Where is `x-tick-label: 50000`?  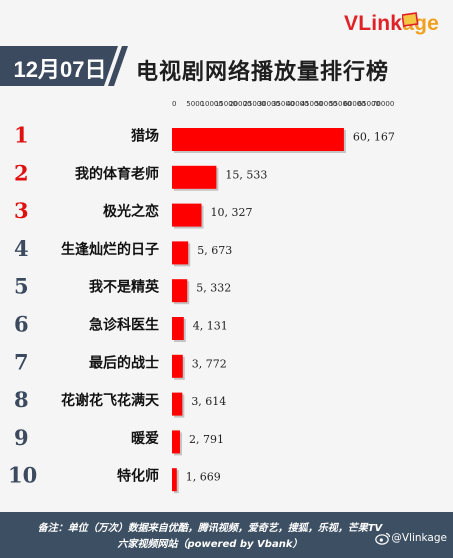
x-tick-label: 50000 is located at coordinates (326, 104).